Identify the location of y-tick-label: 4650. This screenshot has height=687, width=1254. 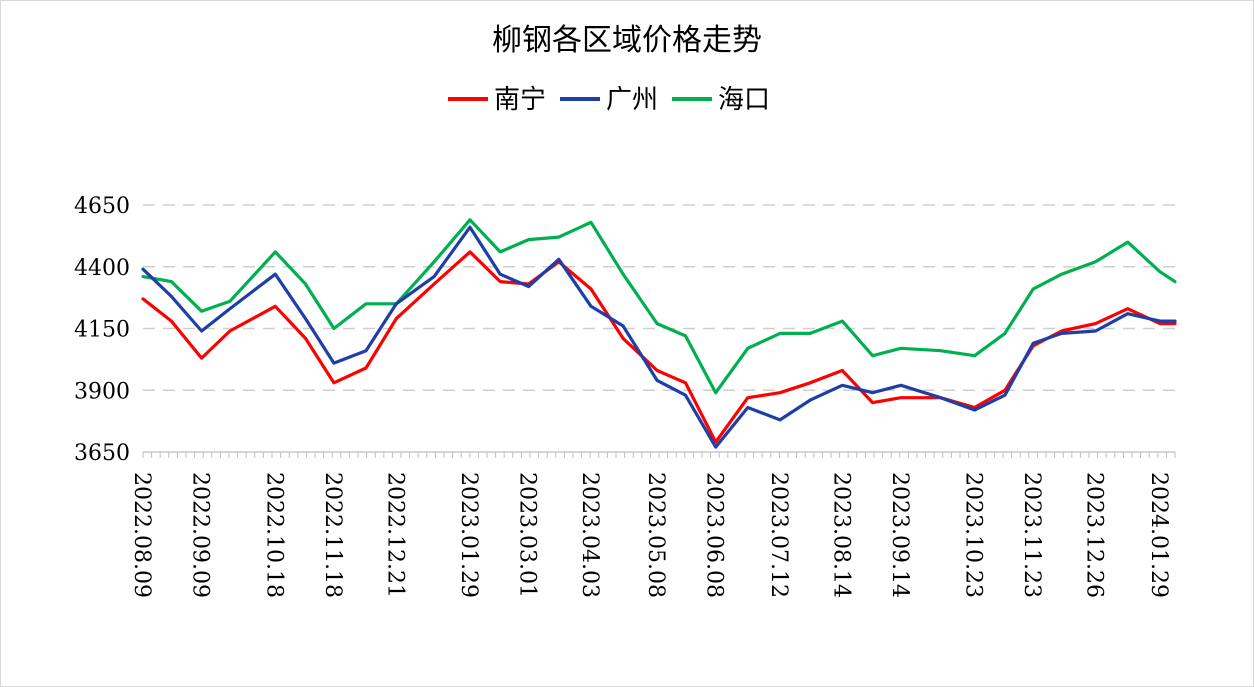
(102, 206).